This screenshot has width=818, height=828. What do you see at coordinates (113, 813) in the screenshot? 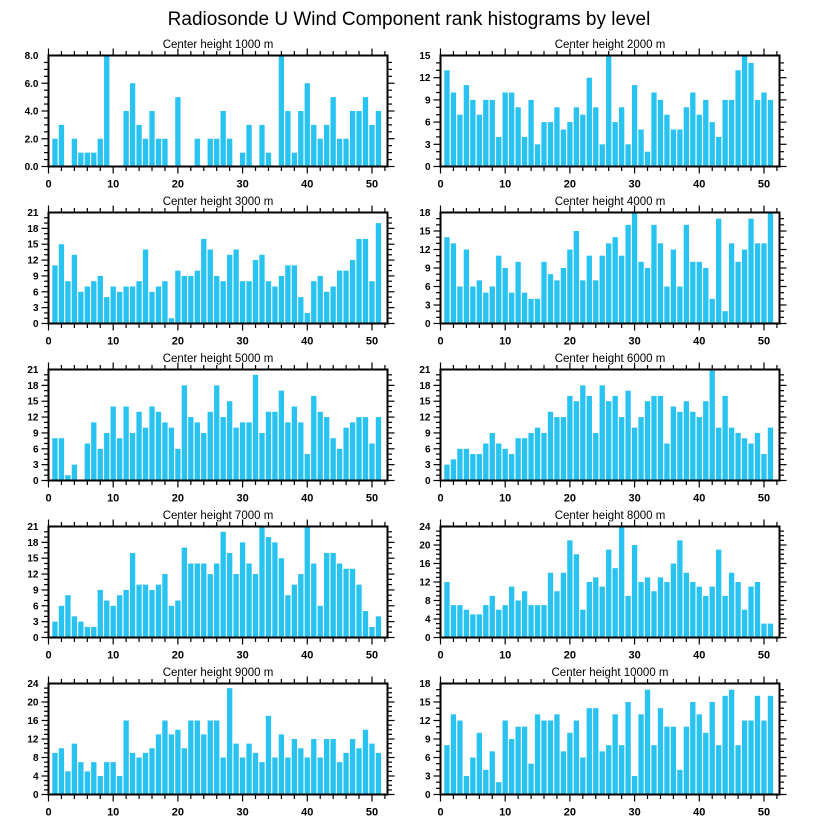
I see `x-tick-label: 10` at bounding box center [113, 813].